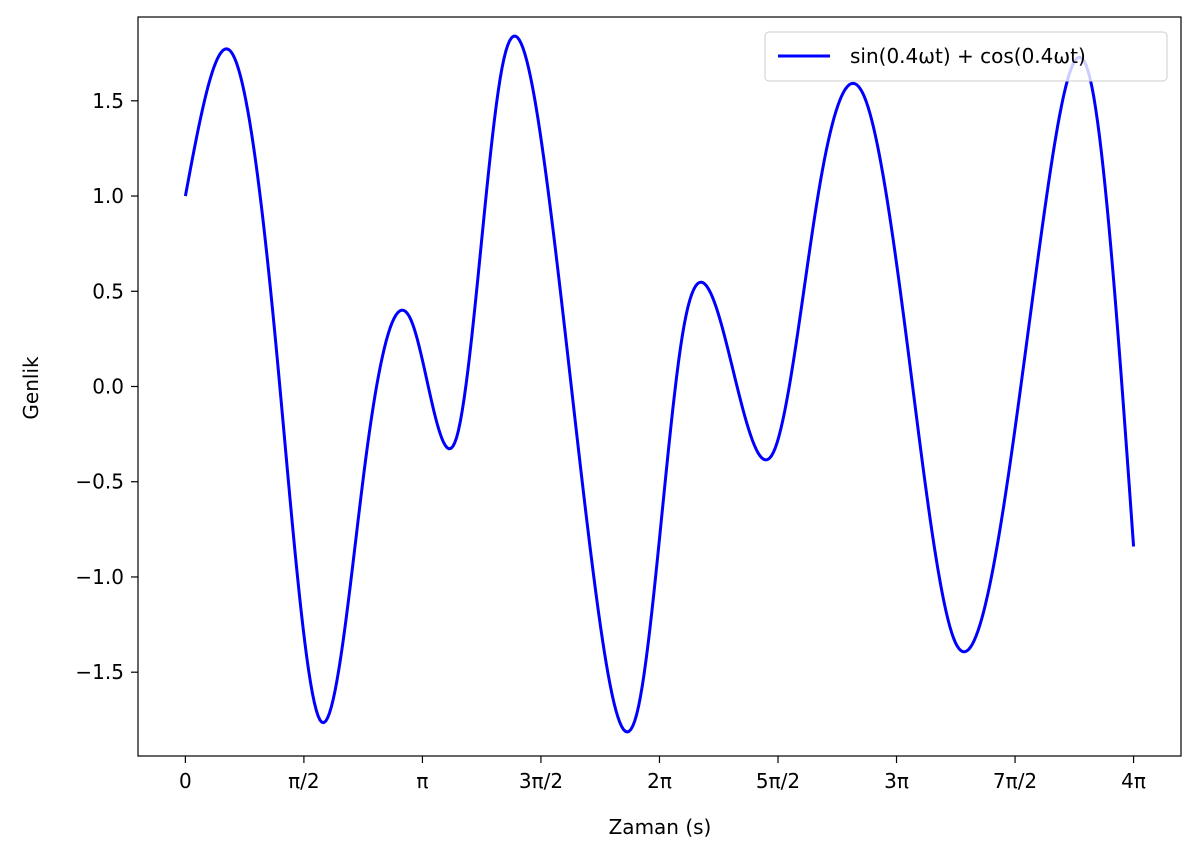 This screenshot has height=858, width=1199. I want to click on legend-box, so click(966, 56).